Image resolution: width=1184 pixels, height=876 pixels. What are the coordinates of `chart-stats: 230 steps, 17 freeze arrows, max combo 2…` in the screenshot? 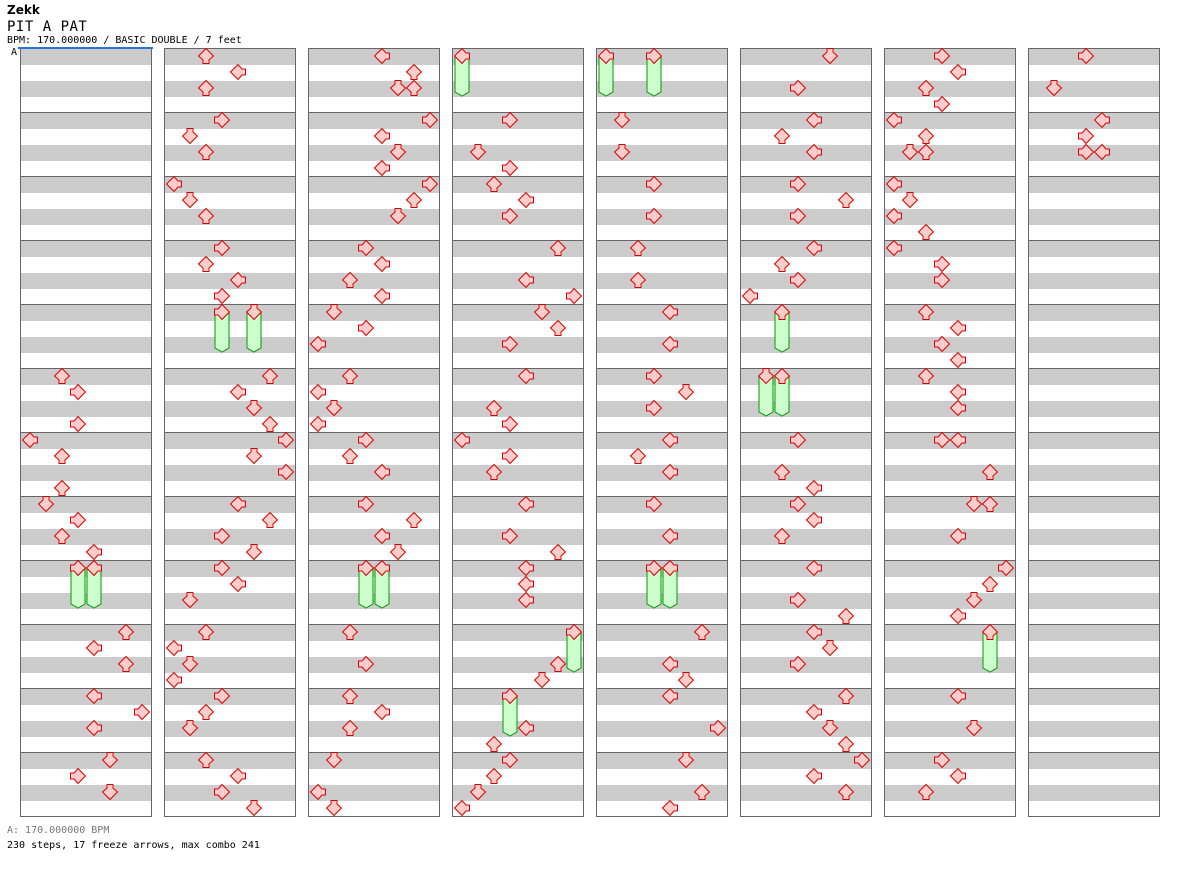 It's located at (133, 845).